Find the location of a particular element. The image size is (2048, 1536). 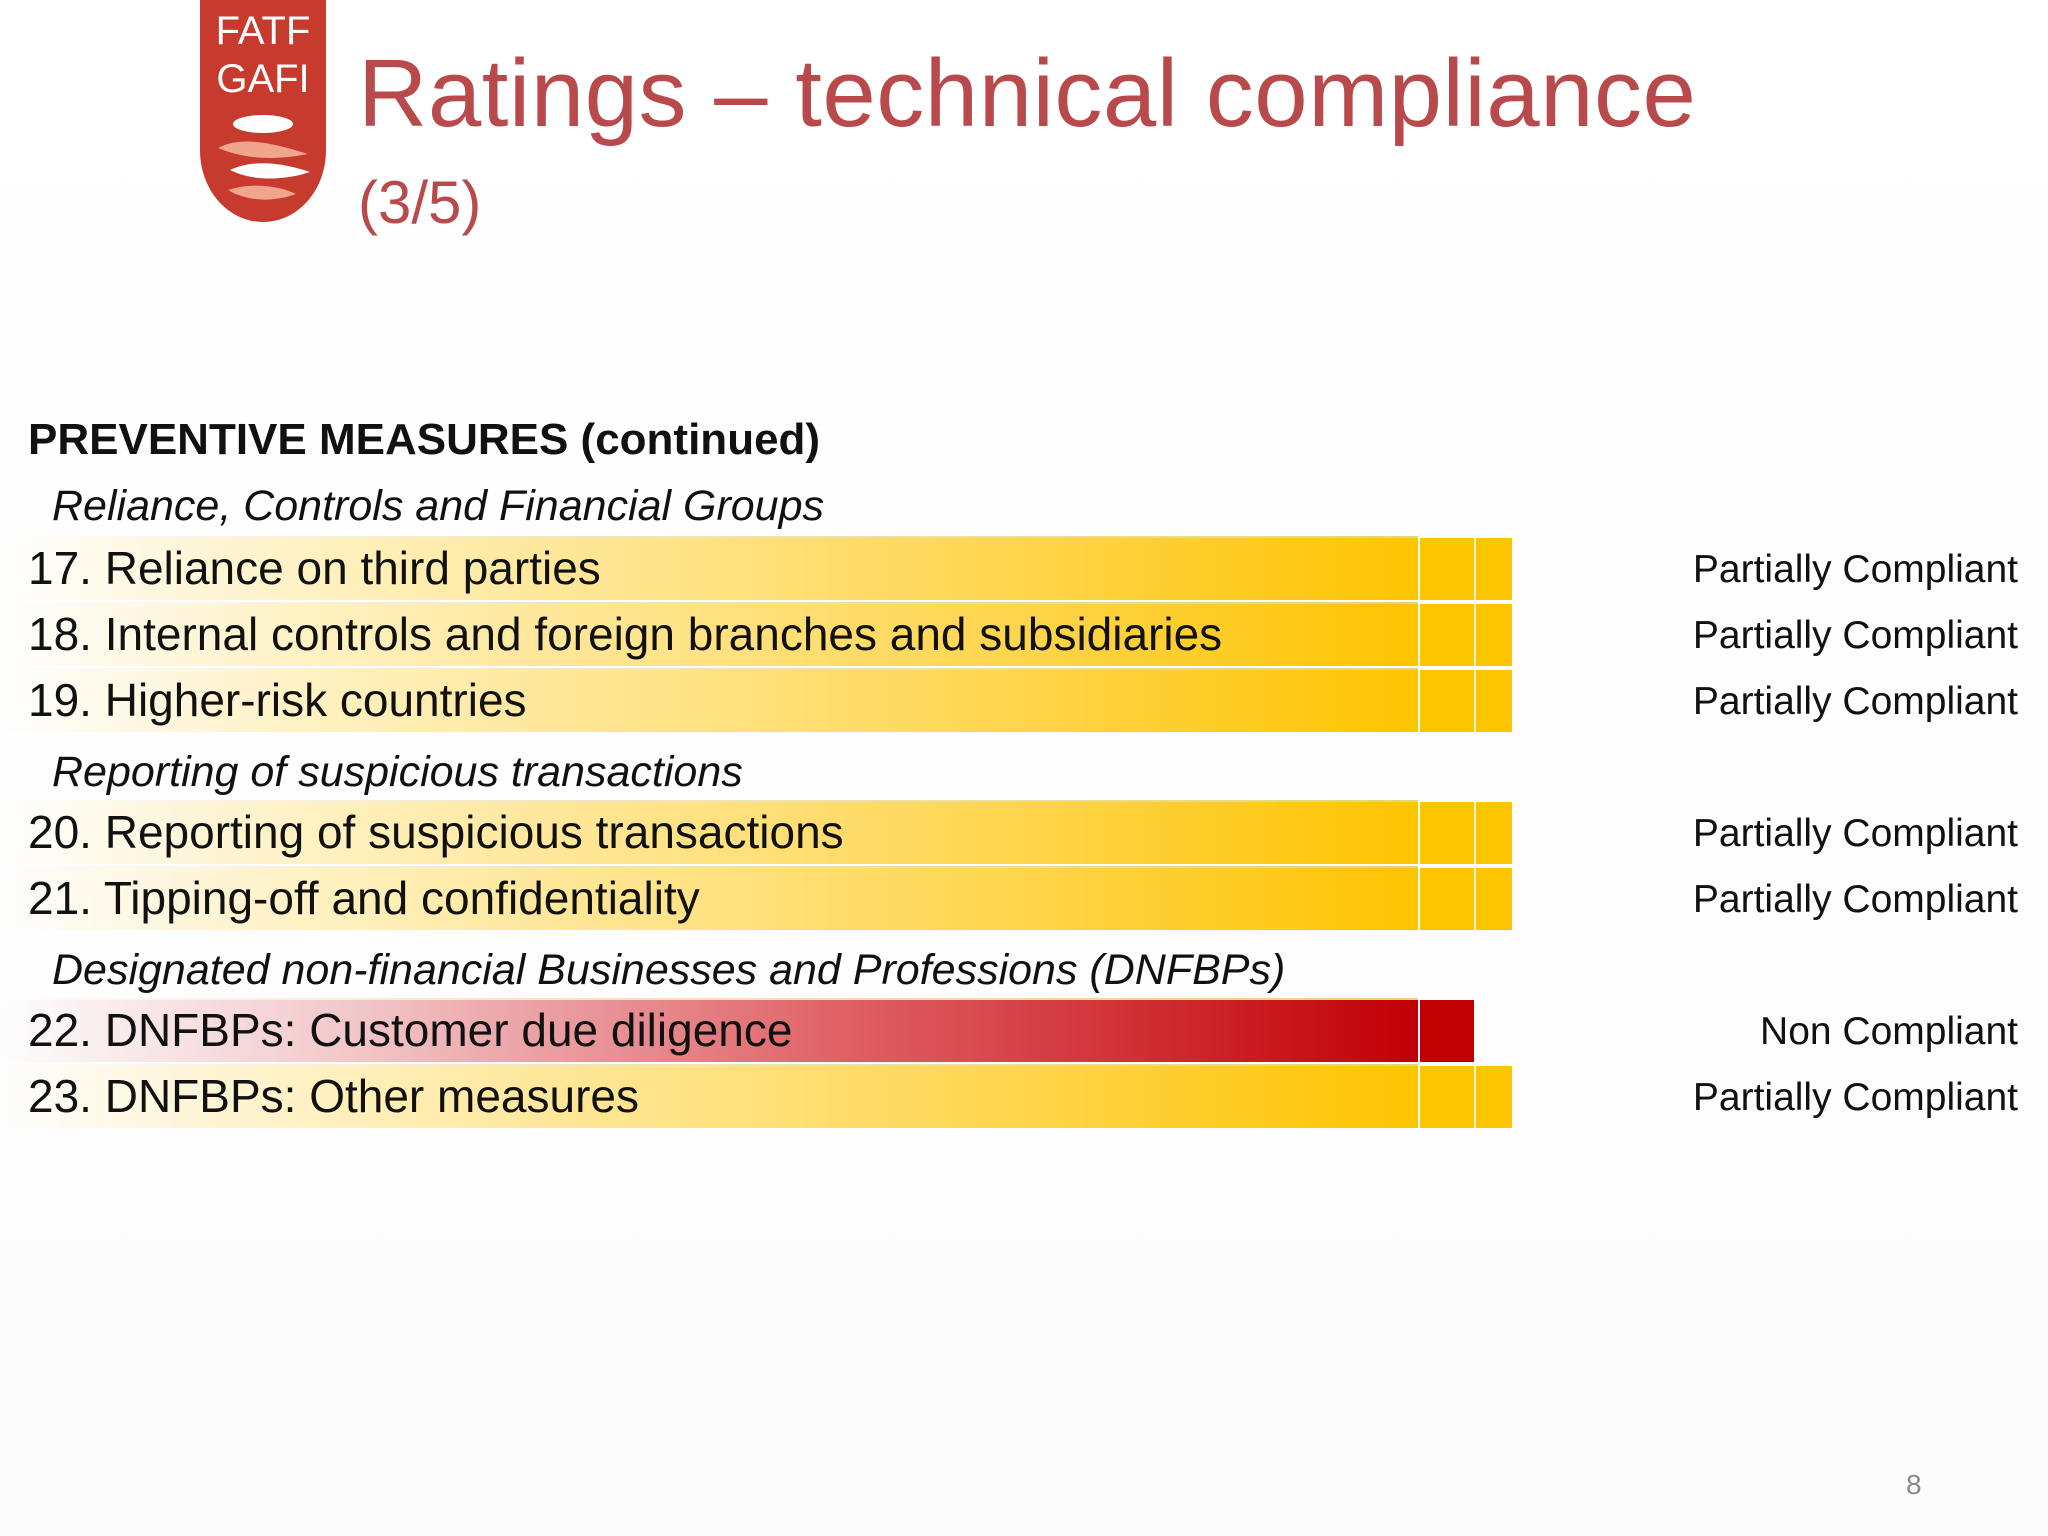

row-rating: Non Compliant is located at coordinates (1889, 1031).